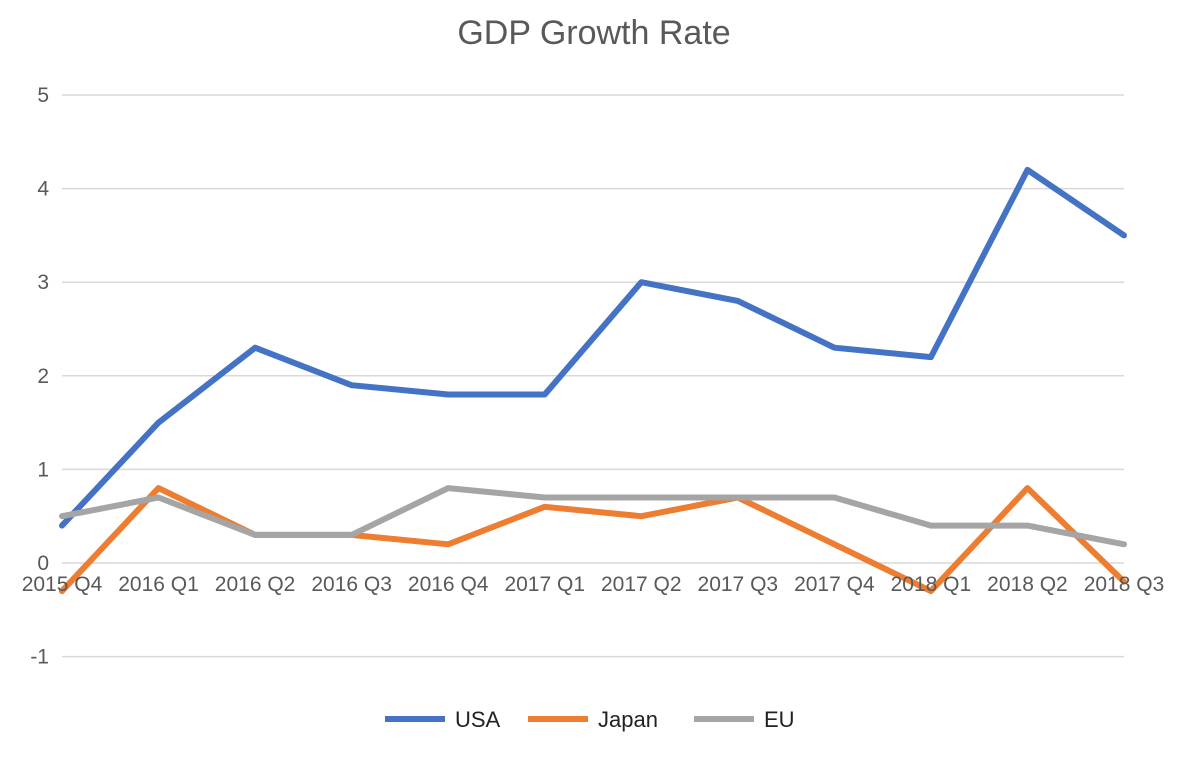 The width and height of the screenshot is (1189, 758). Describe the element at coordinates (590, 719) in the screenshot. I see `legend: USA Japan EU` at that location.